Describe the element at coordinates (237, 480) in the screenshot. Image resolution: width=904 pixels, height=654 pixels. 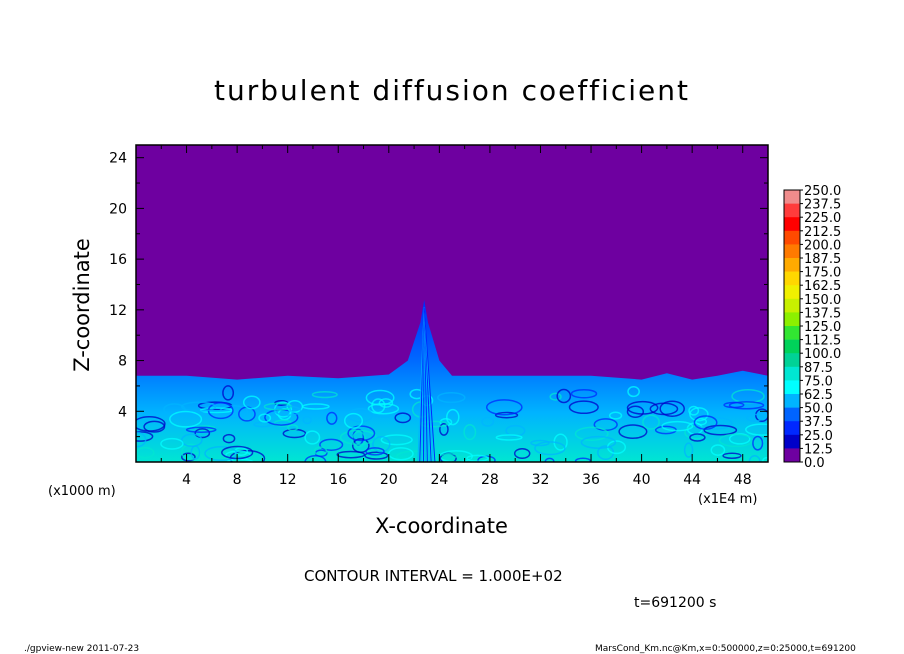
I see `x-tick-label: 8` at that location.